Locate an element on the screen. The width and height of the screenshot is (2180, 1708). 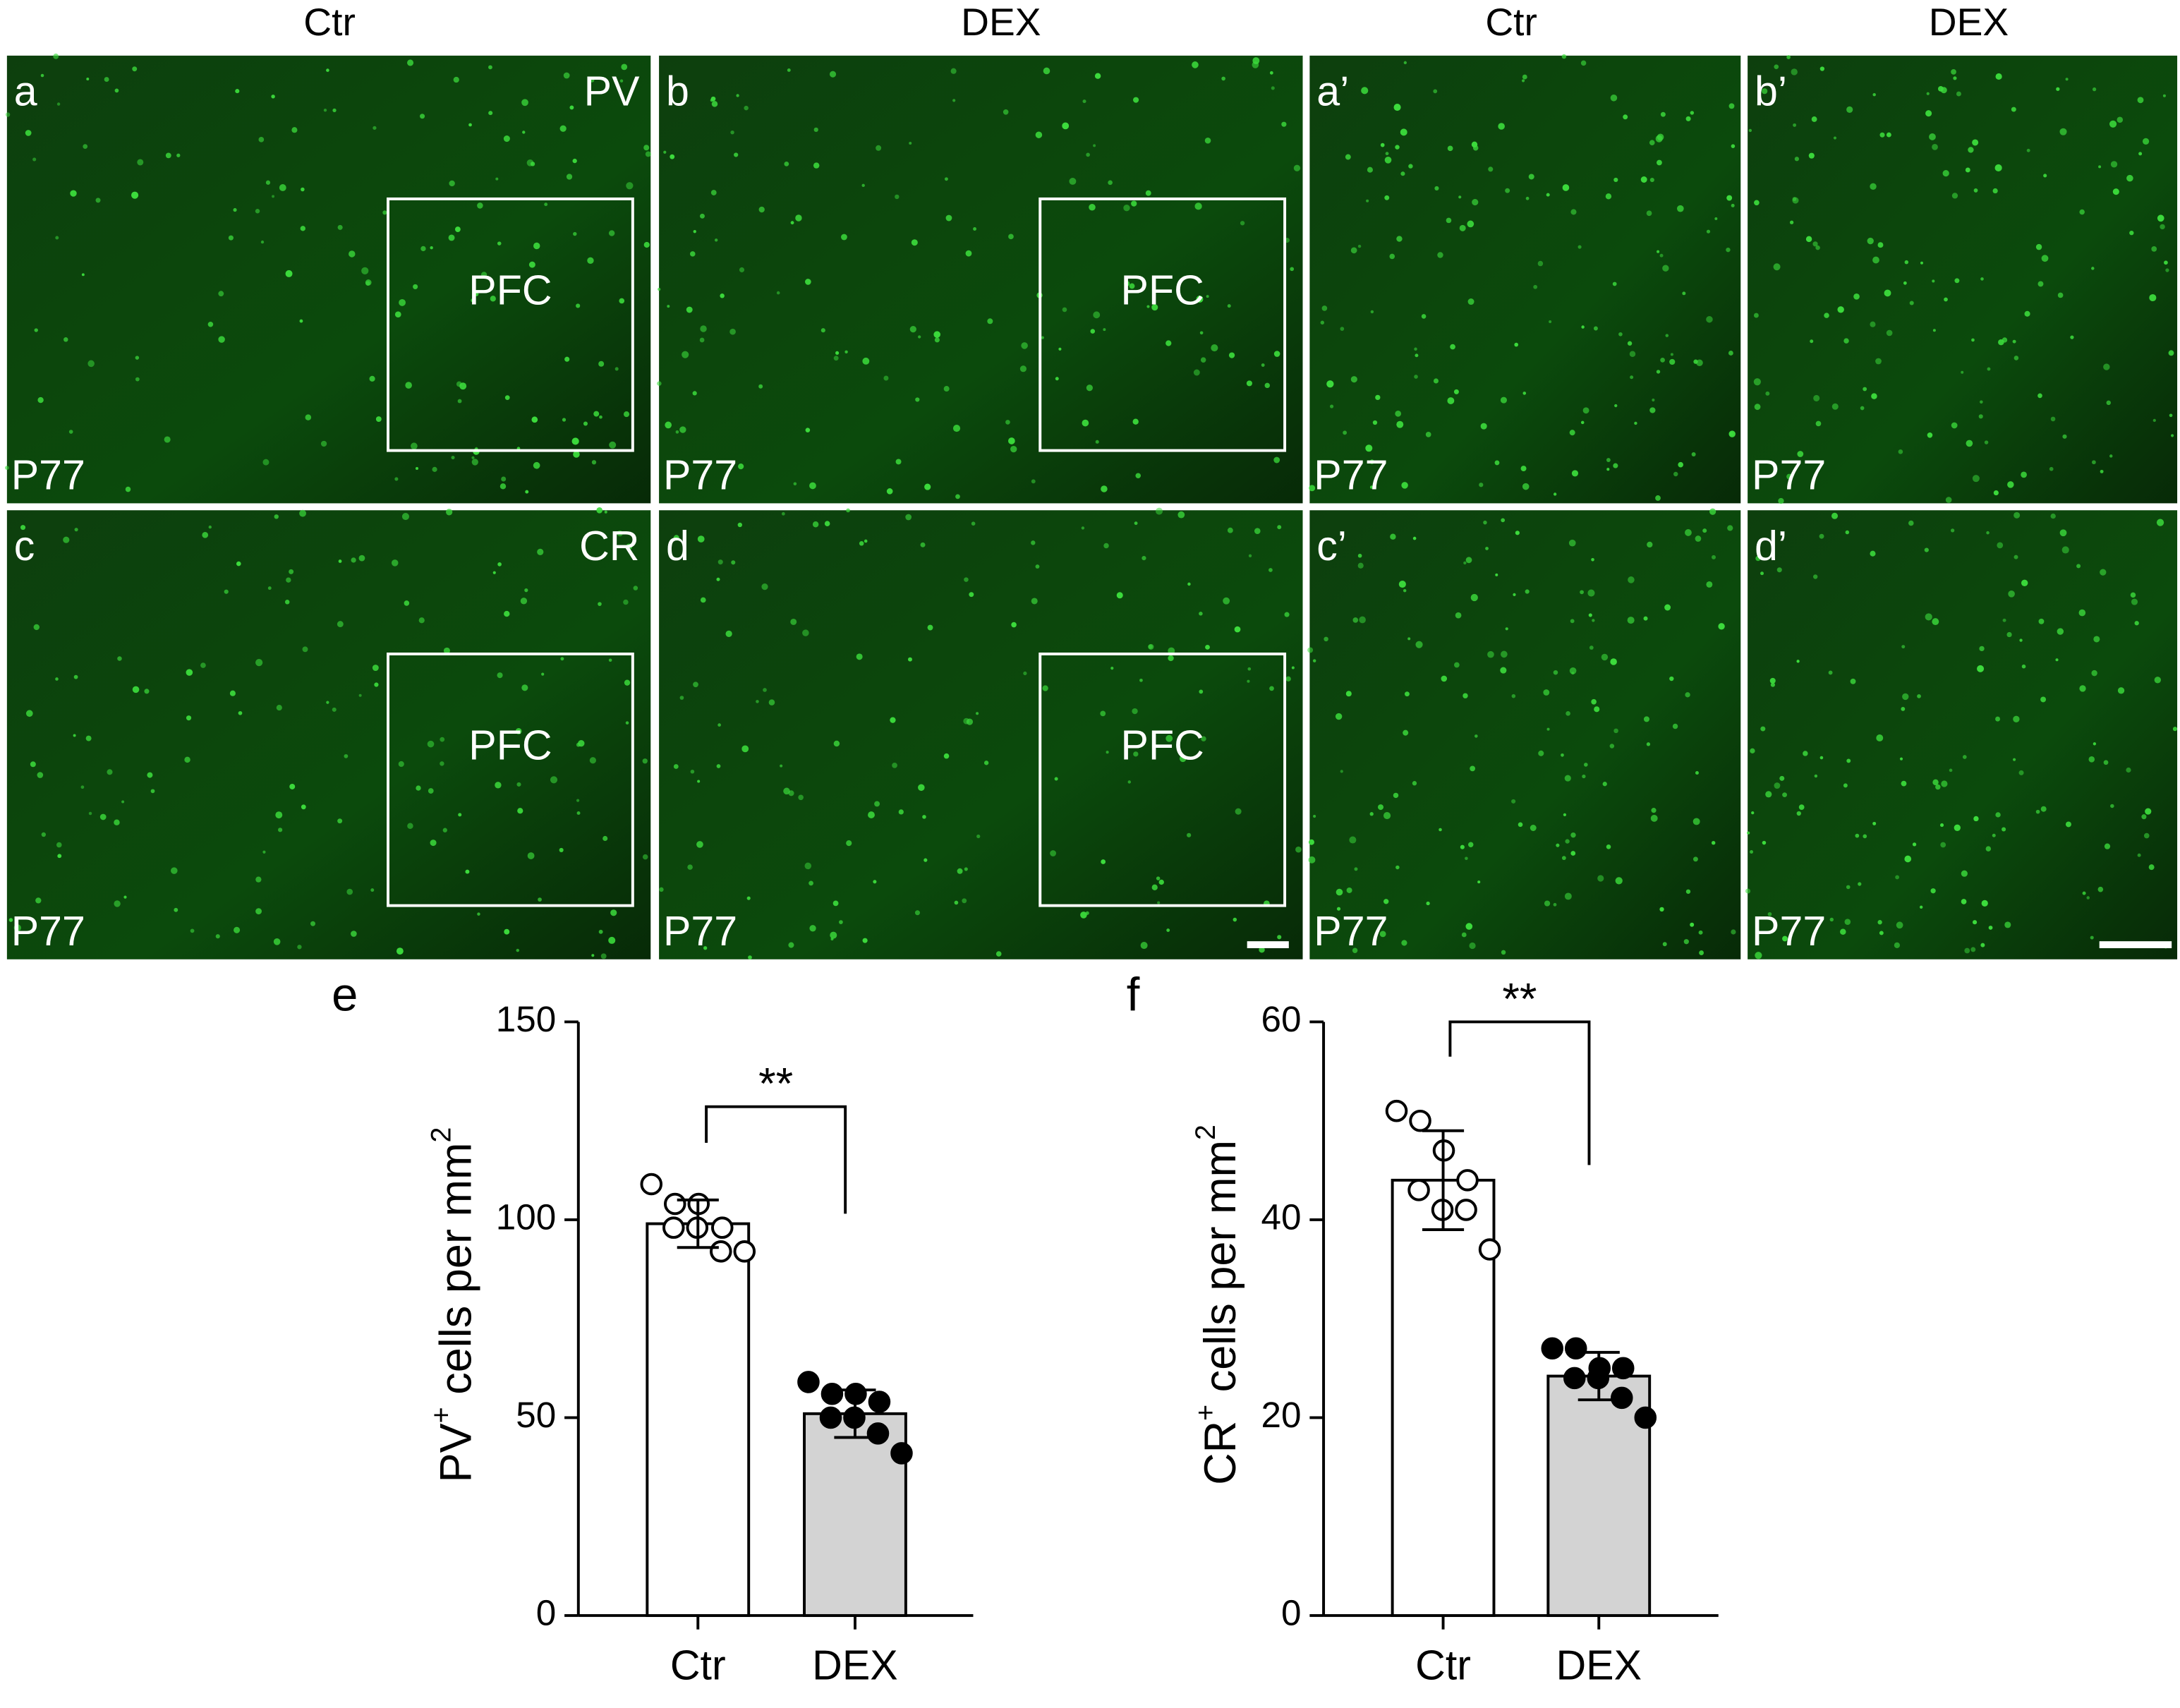
region-box is located at coordinates (510, 779).